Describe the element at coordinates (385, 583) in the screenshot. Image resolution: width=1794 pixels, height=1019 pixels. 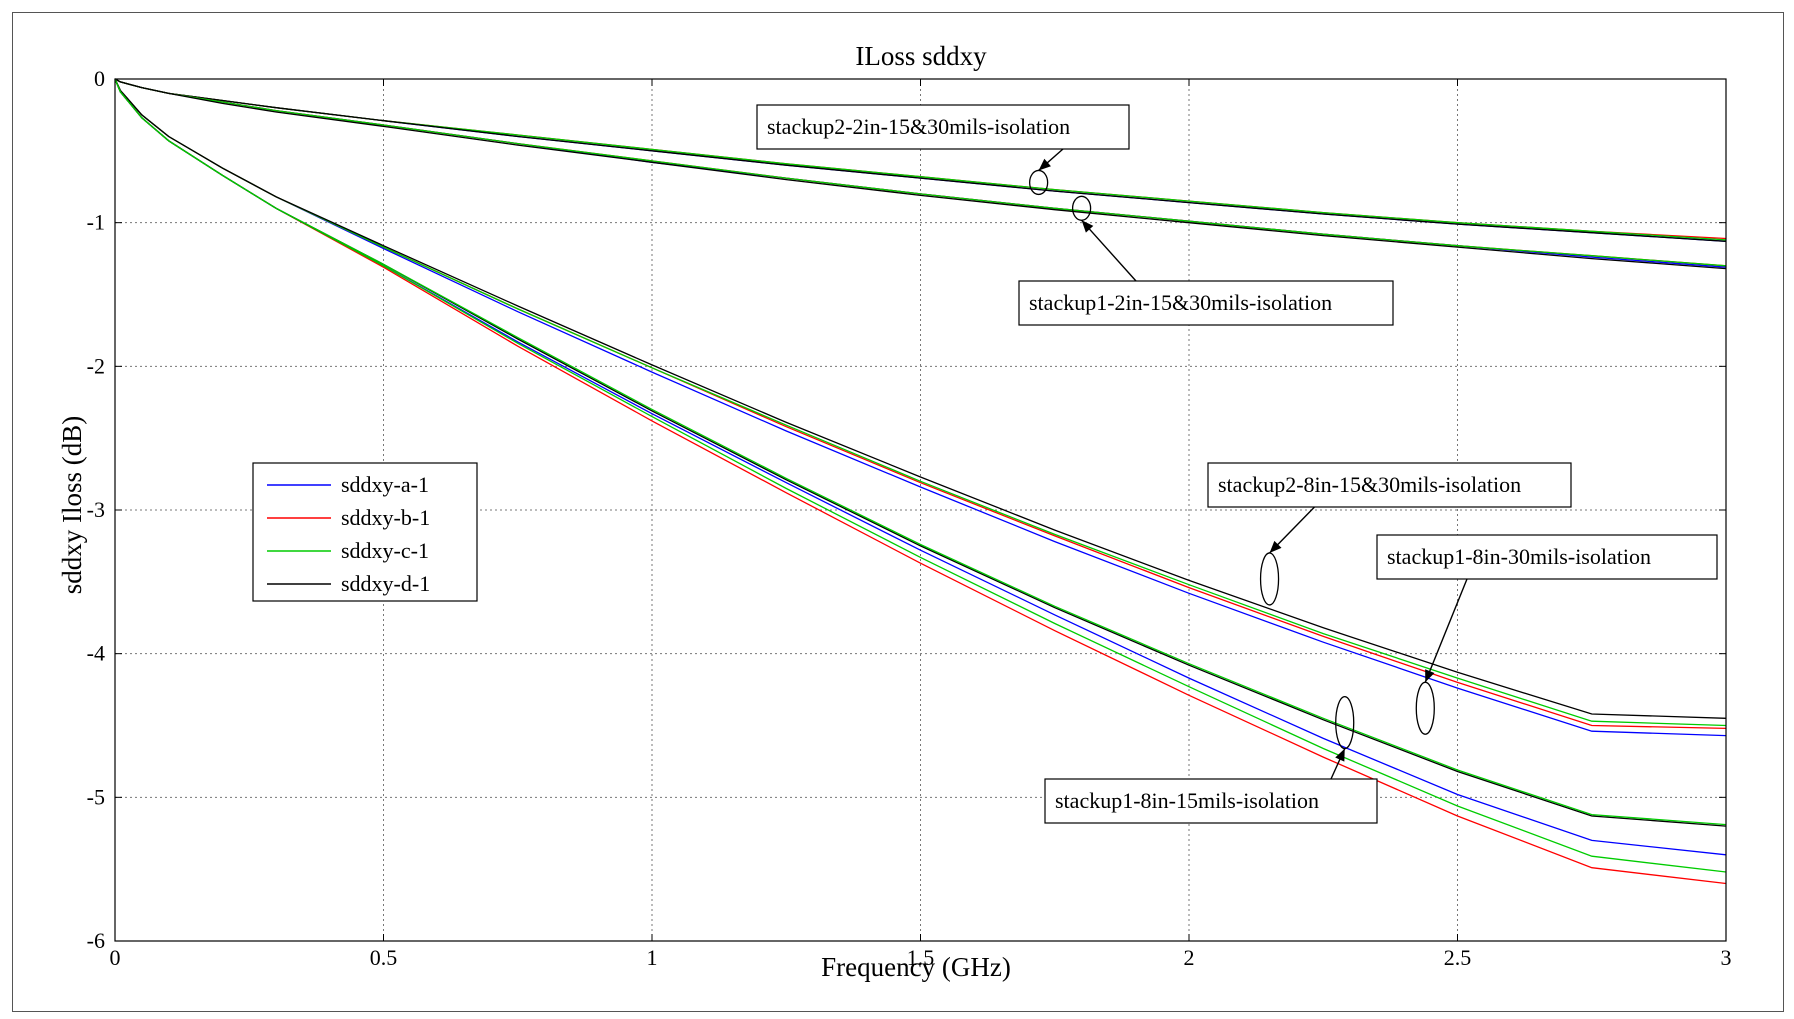
I see `legend-label: sddxy-d-1` at that location.